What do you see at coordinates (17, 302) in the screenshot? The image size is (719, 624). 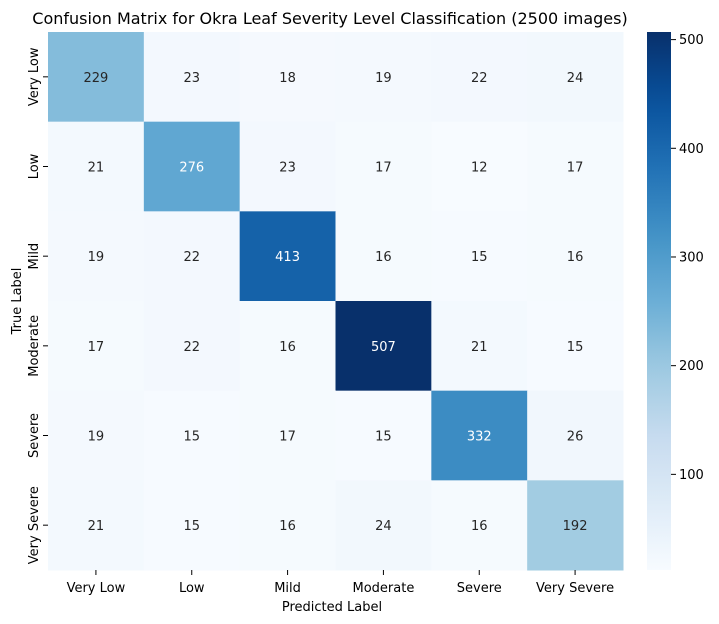 I see `y-axis-label: True Label` at bounding box center [17, 302].